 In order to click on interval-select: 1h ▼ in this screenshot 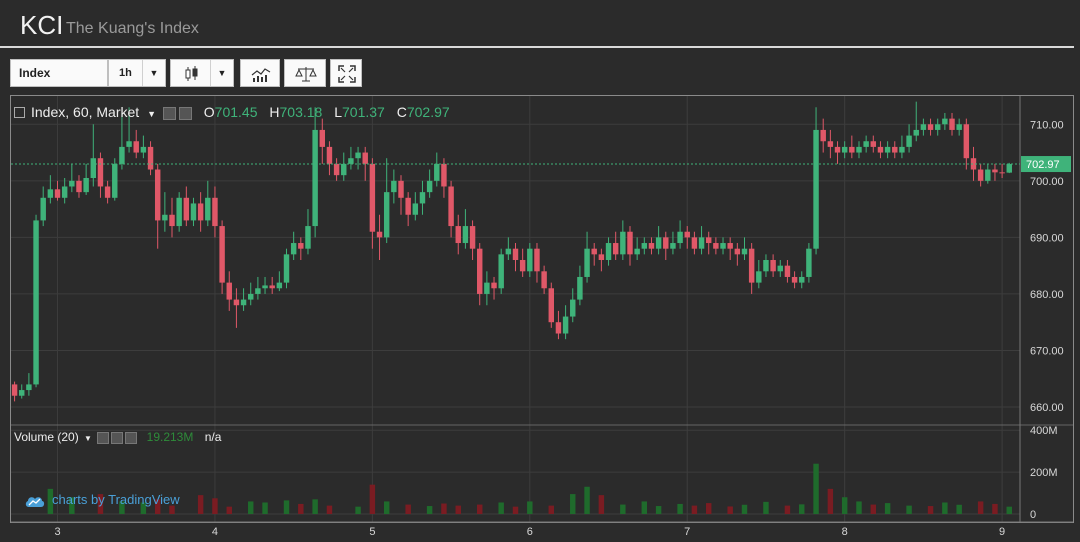, I will do `click(137, 73)`.